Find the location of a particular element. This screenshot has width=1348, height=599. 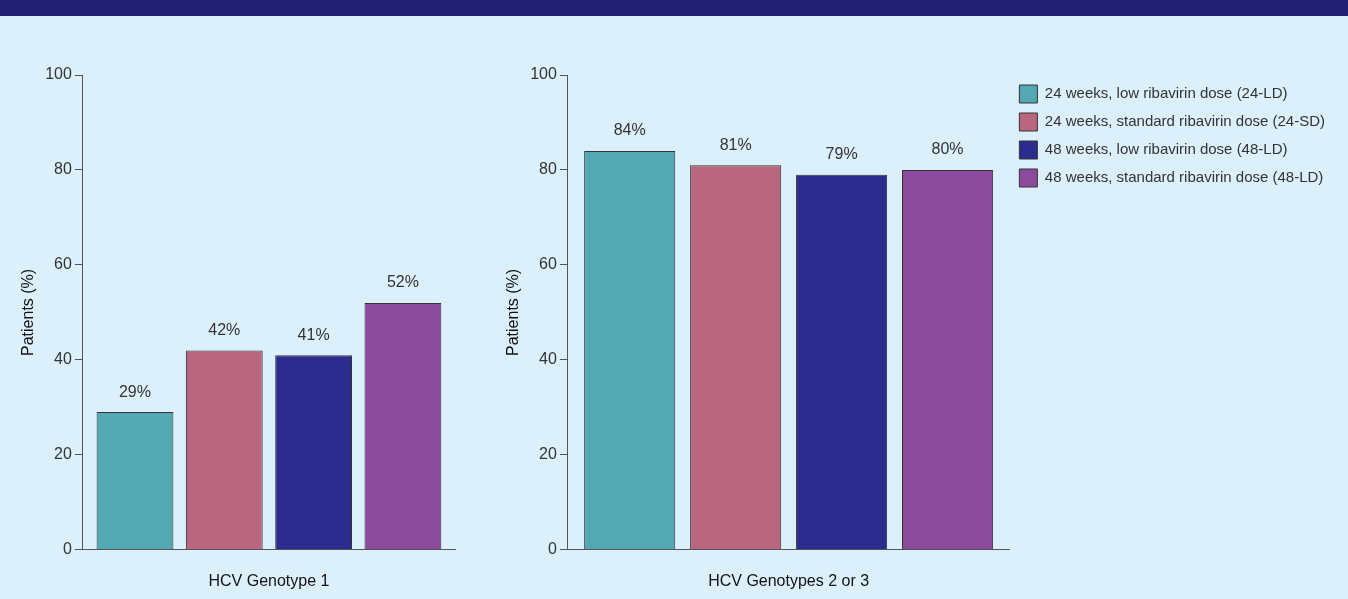

legend-label: 24 weeks, low ribavirin dose (24-LD) is located at coordinates (1166, 93).